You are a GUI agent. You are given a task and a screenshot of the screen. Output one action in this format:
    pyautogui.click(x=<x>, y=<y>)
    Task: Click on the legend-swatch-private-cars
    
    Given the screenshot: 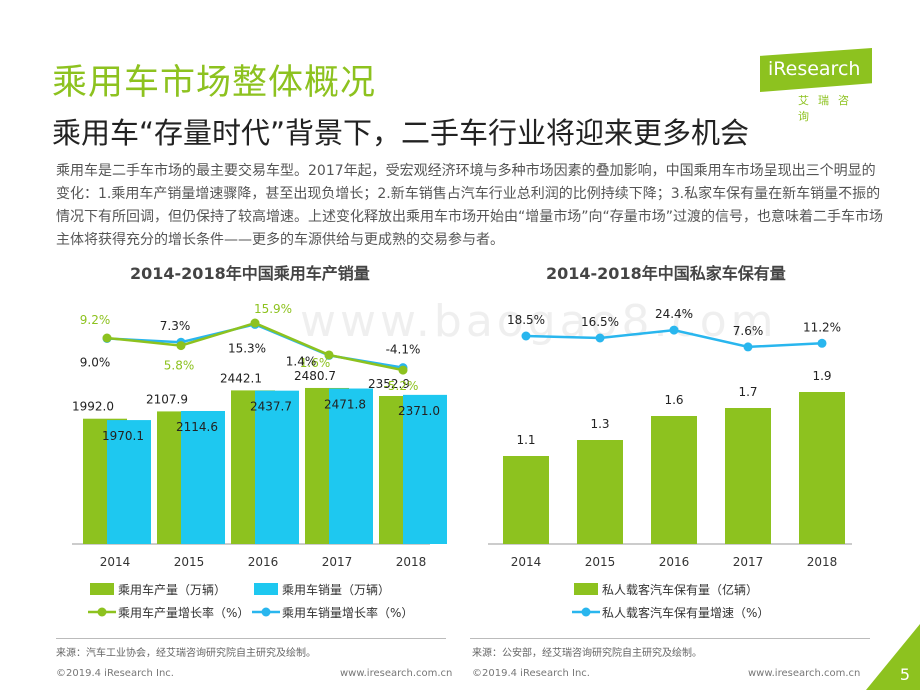 What is the action you would take?
    pyautogui.click(x=586, y=589)
    